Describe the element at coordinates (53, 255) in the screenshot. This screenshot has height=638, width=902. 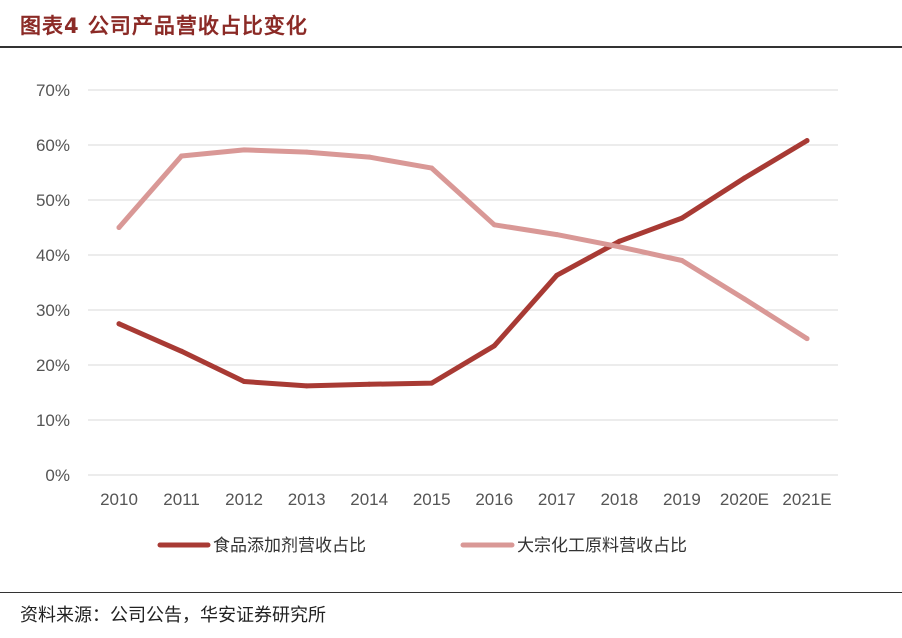
I see `y-tick-label: 40%` at that location.